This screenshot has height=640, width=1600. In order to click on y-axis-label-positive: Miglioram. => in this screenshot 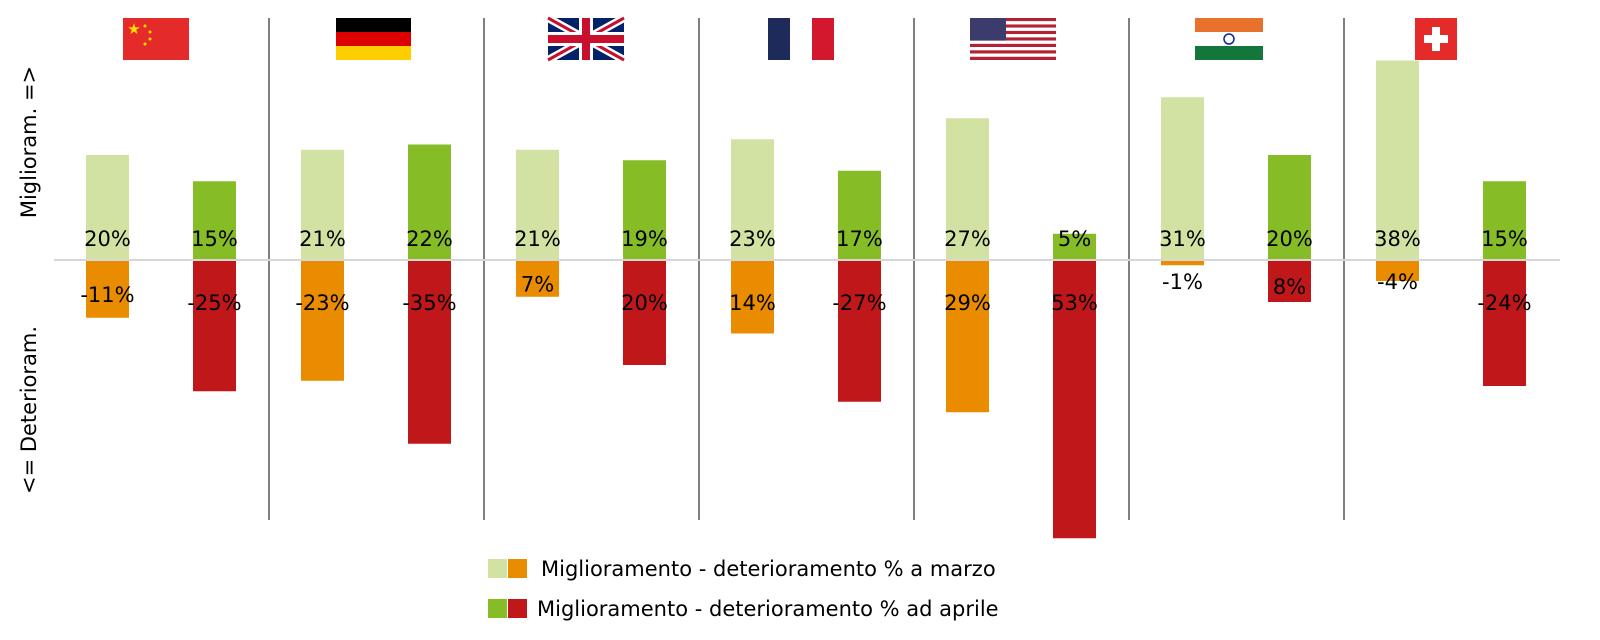, I will do `click(29, 142)`.